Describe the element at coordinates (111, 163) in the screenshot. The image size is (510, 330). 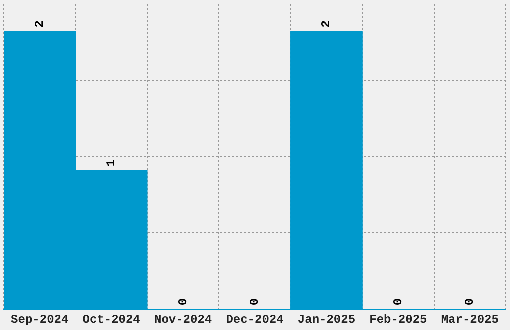
I see `data-label: 1` at that location.